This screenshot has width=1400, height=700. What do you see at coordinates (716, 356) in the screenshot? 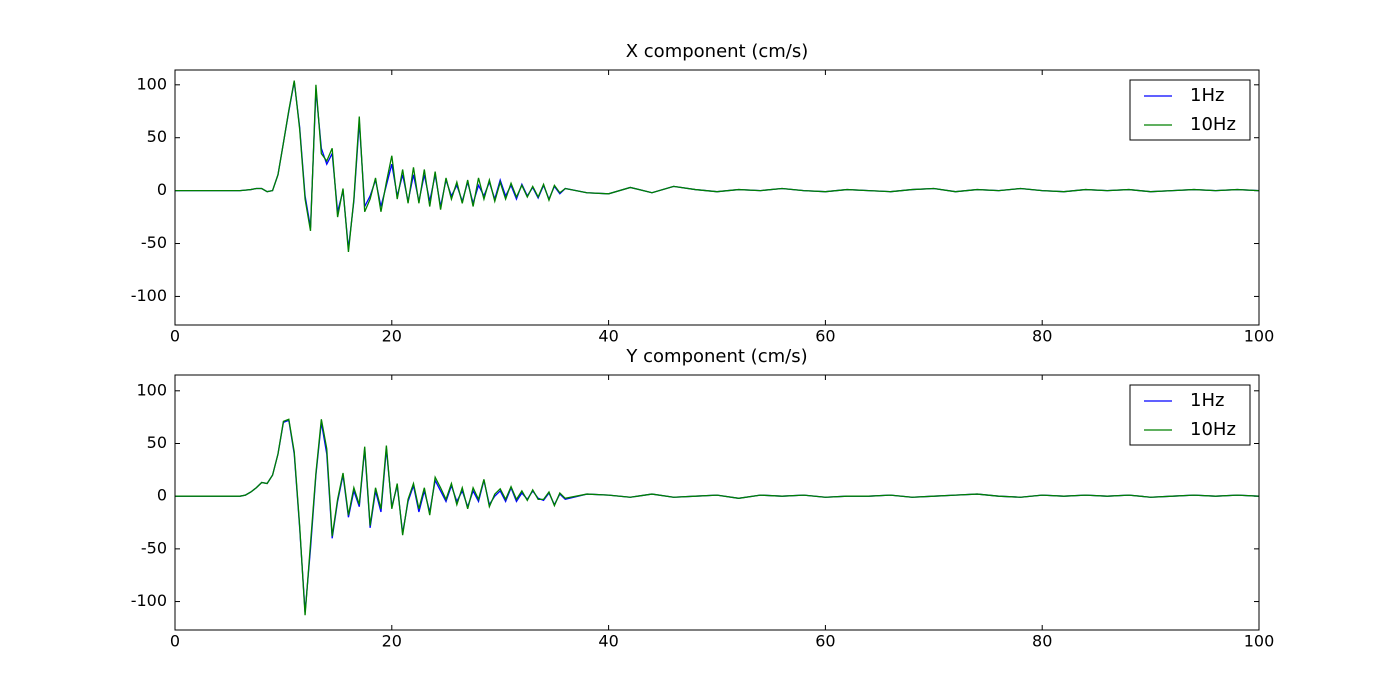
I see `chart-title: Y component (cm/s)` at bounding box center [716, 356].